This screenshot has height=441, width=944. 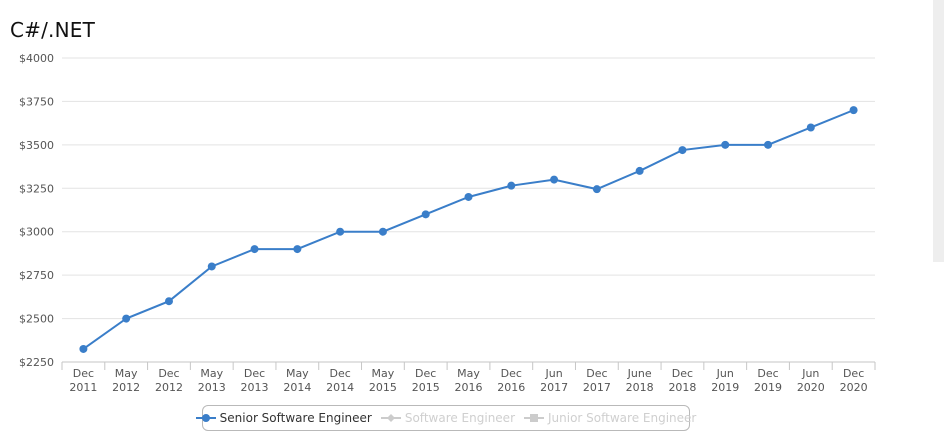 What do you see at coordinates (934, 131) in the screenshot?
I see `side-scrollbar` at bounding box center [934, 131].